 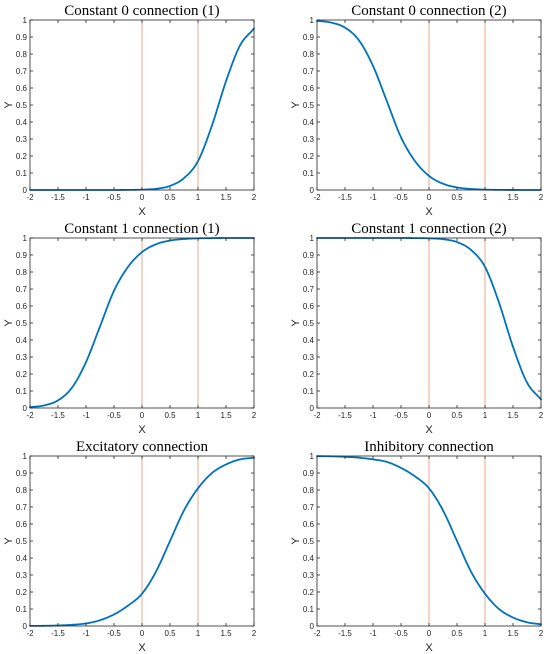 I want to click on panel-title: Constant 0 connection (1), so click(x=141, y=11).